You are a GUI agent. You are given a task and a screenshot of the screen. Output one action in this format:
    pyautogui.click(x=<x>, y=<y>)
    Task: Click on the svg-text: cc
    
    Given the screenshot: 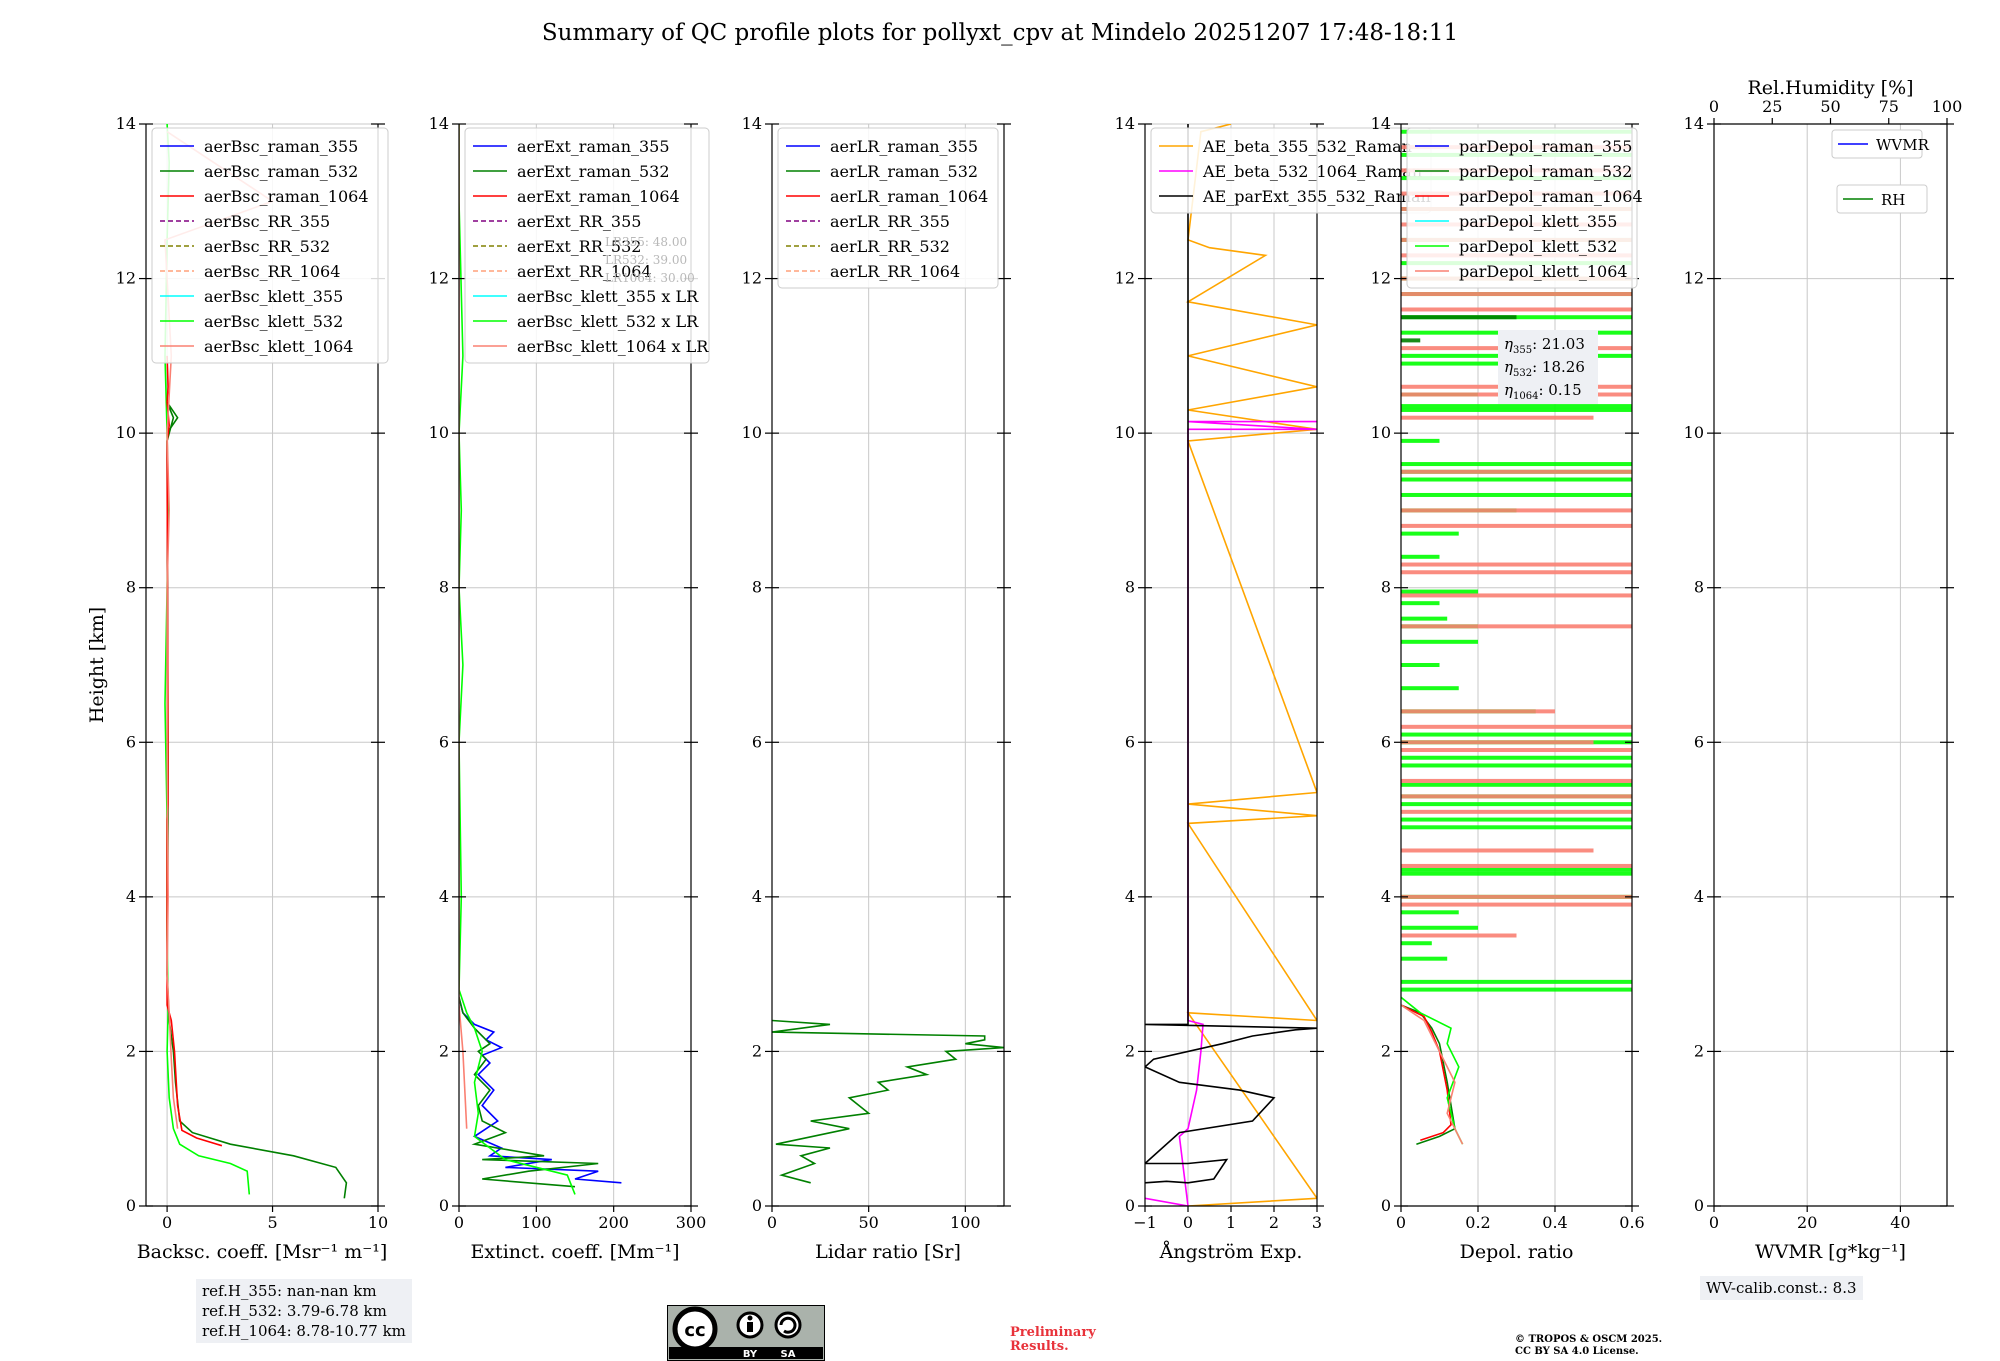 What is the action you would take?
    pyautogui.click(x=694, y=1330)
    